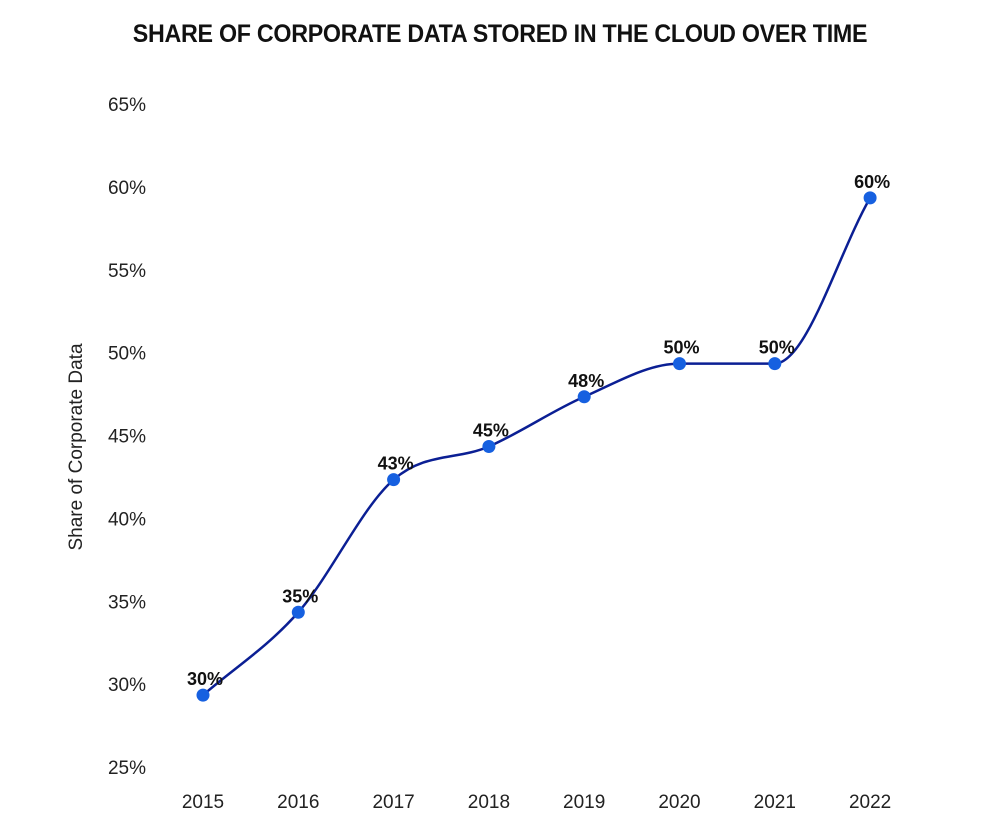 The image size is (1000, 829). What do you see at coordinates (775, 802) in the screenshot?
I see `x-tick-label: 2021` at bounding box center [775, 802].